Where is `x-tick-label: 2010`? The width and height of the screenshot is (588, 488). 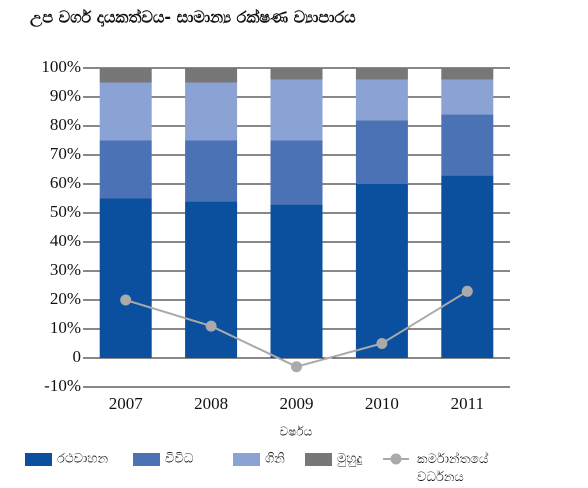 x-tick-label: 2010 is located at coordinates (382, 403).